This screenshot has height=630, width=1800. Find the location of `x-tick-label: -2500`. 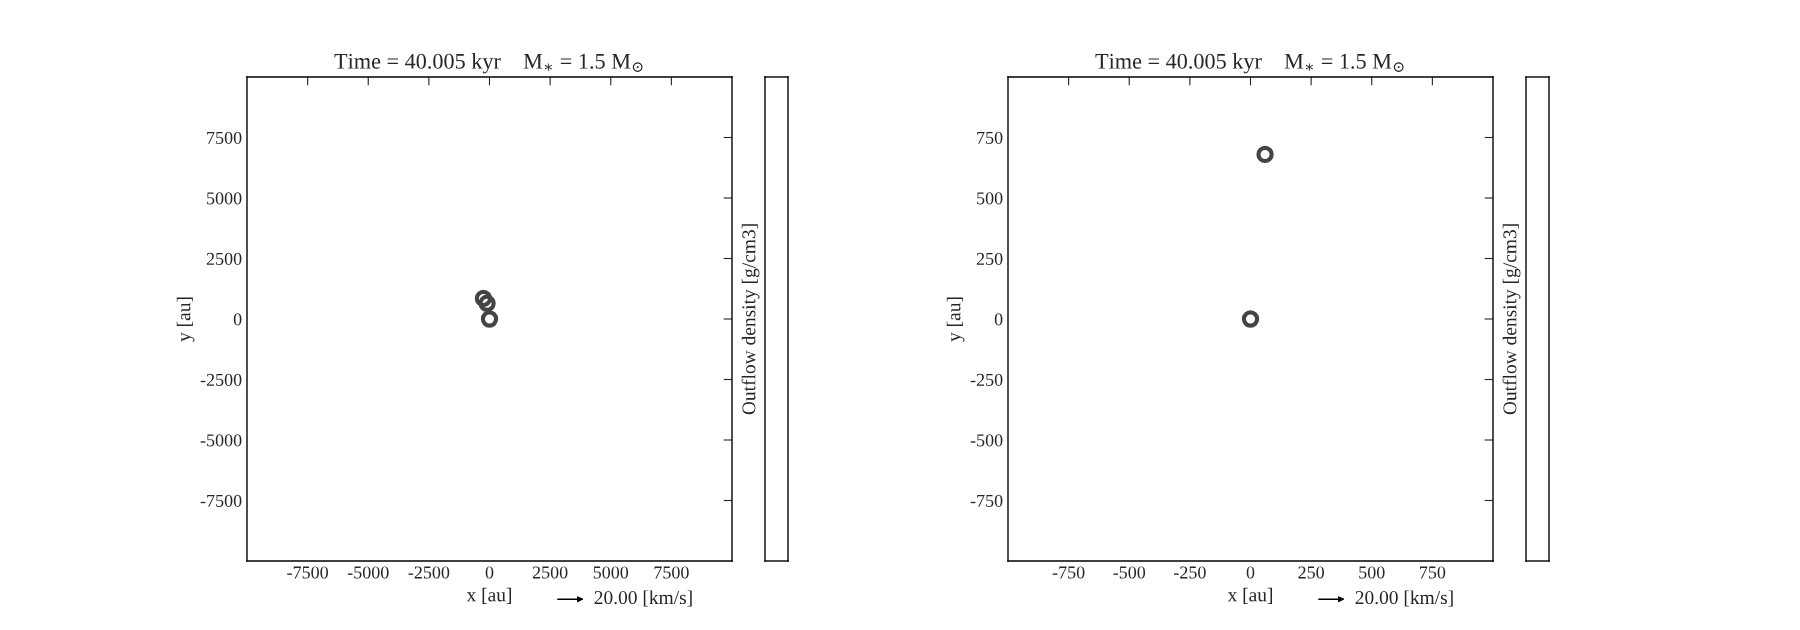

x-tick-label: -2500 is located at coordinates (429, 572).